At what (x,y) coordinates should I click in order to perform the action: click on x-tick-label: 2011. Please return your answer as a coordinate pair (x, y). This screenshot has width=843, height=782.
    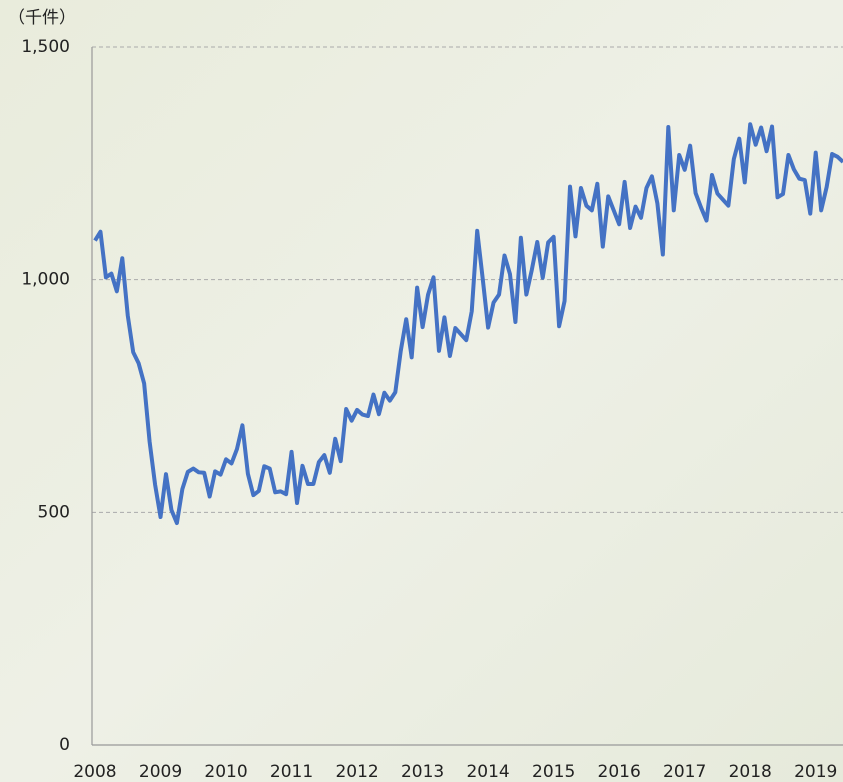
    Looking at the image, I should click on (291, 772).